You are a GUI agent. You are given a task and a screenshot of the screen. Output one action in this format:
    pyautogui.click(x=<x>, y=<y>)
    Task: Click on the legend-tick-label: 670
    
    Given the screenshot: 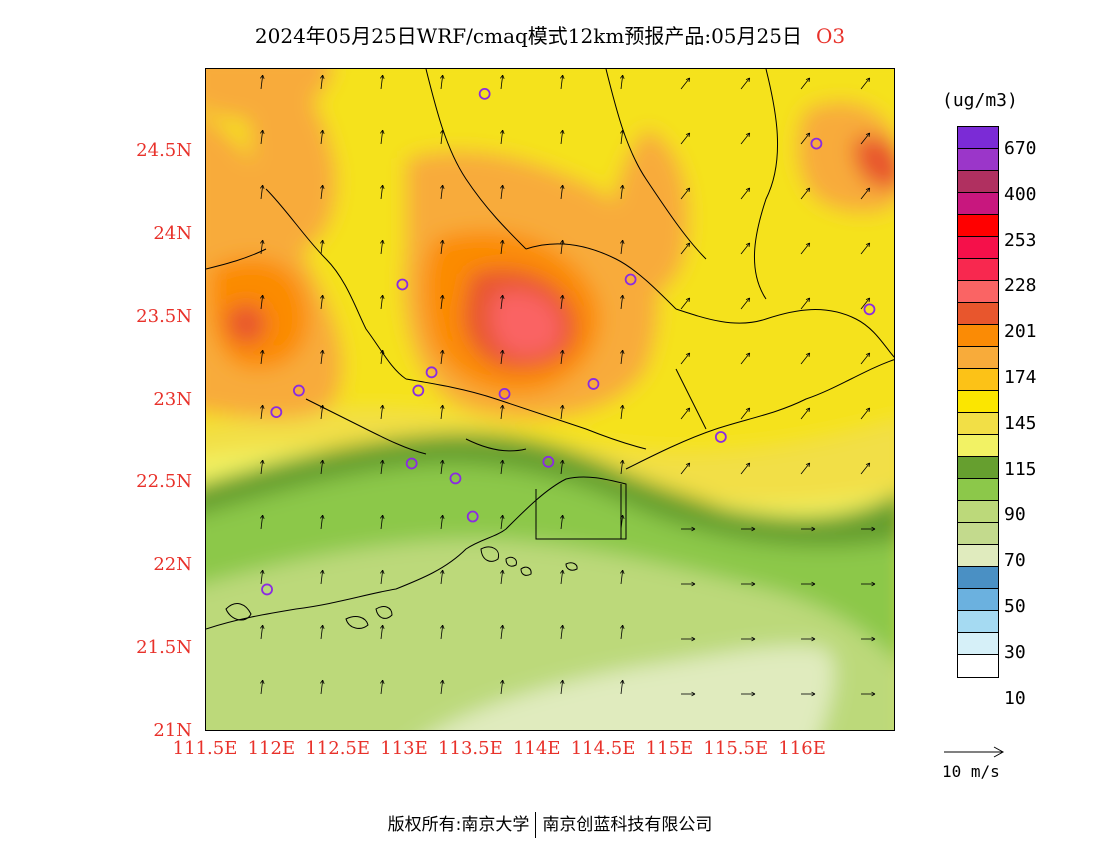 What is the action you would take?
    pyautogui.click(x=1020, y=148)
    